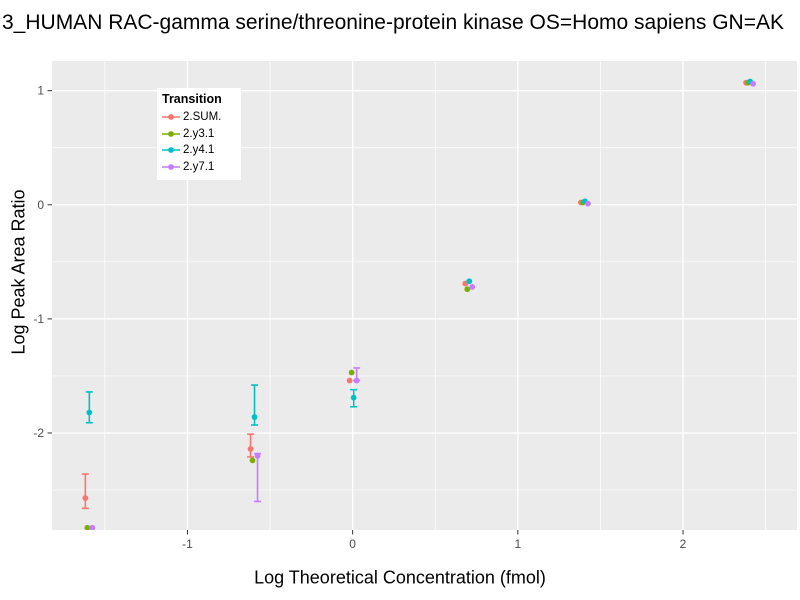 This screenshot has height=600, width=800. Describe the element at coordinates (192, 99) in the screenshot. I see `legend-title: Transition` at that location.